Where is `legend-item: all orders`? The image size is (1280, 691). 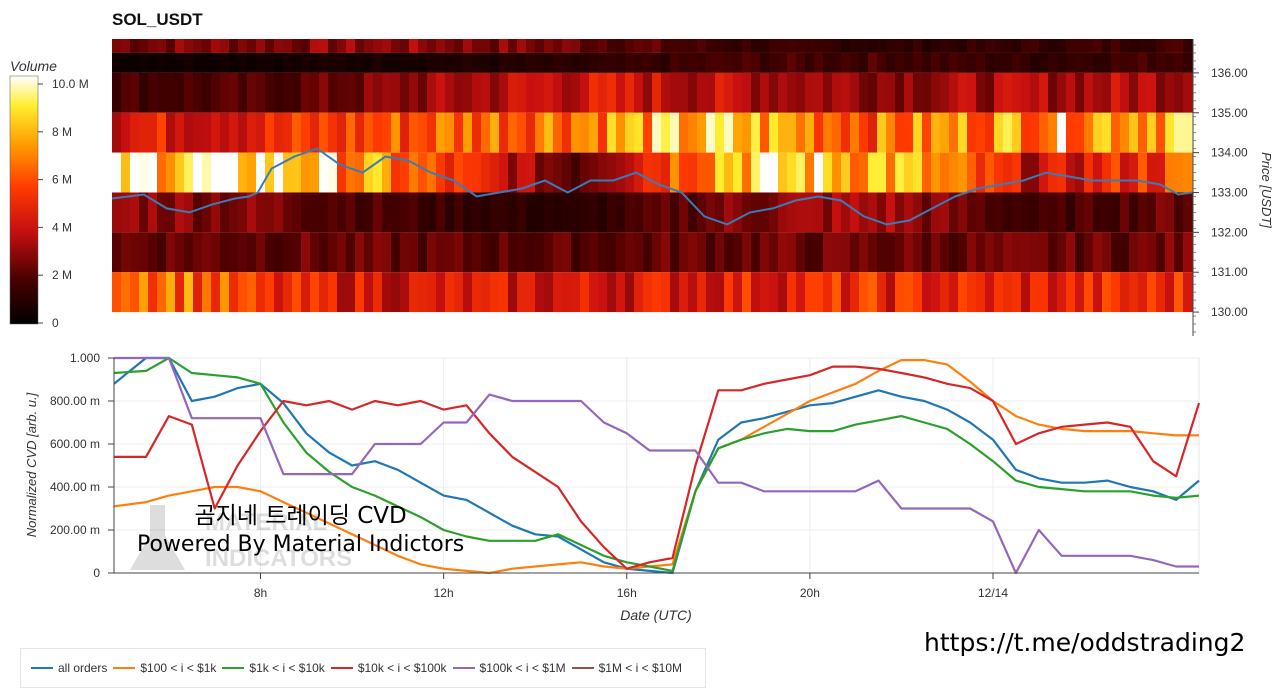
legend-item: all orders is located at coordinates (69, 668).